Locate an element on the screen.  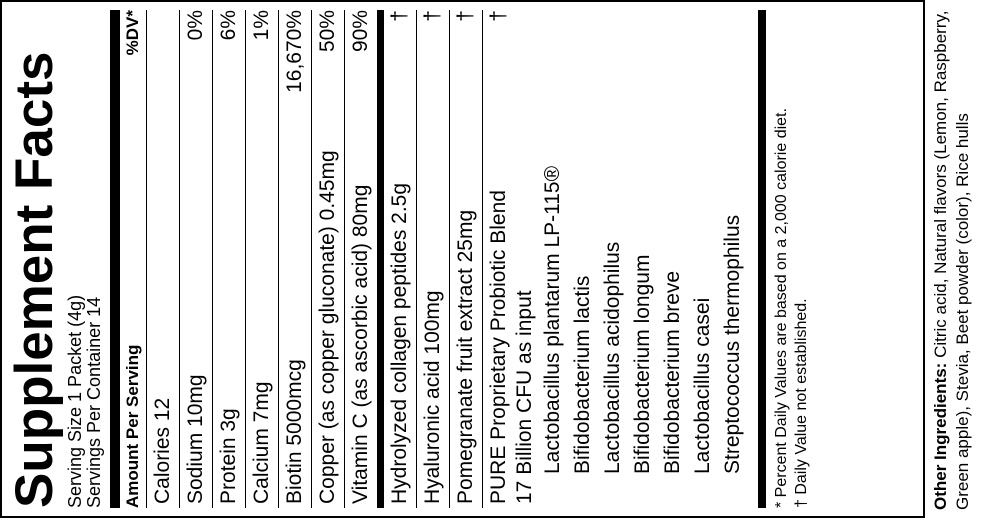
blend-name: PURE Proprietary Probiotic Blend is located at coordinates (498, 347).